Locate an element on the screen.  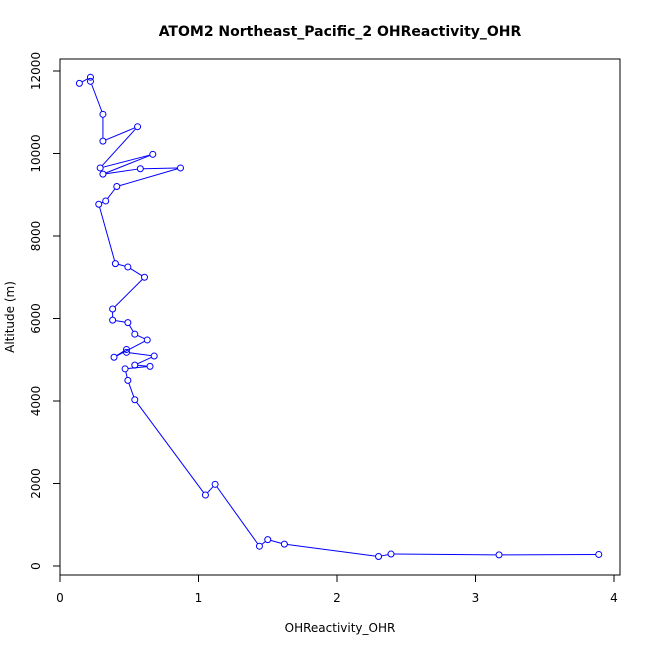
y-tick-label: 6000 is located at coordinates (36, 318).